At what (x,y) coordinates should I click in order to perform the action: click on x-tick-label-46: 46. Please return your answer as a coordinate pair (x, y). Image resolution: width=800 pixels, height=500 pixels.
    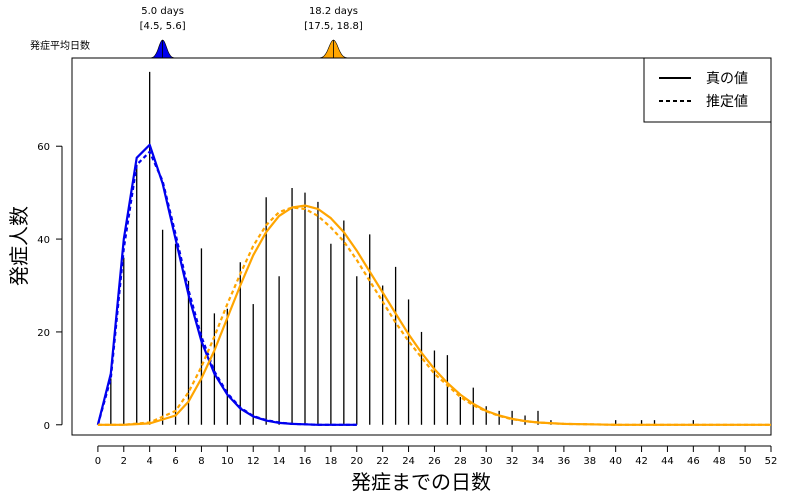
    Looking at the image, I should click on (693, 461).